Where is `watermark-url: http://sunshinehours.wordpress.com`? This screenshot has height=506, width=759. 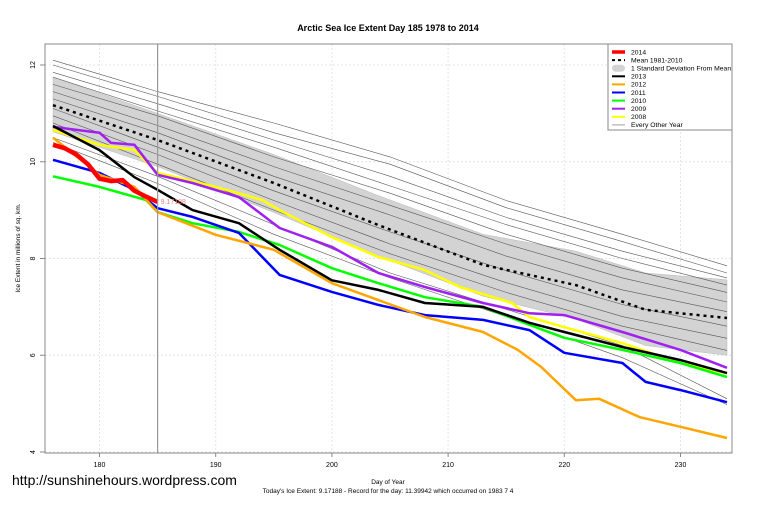
watermark-url: http://sunshinehours.wordpress.com is located at coordinates (124, 480).